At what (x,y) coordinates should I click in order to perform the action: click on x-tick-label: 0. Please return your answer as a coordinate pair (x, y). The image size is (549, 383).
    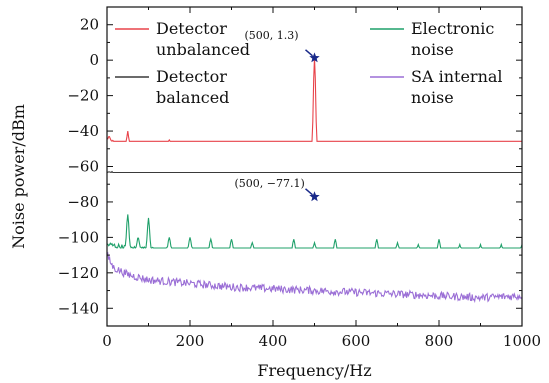
    Looking at the image, I should click on (107, 341).